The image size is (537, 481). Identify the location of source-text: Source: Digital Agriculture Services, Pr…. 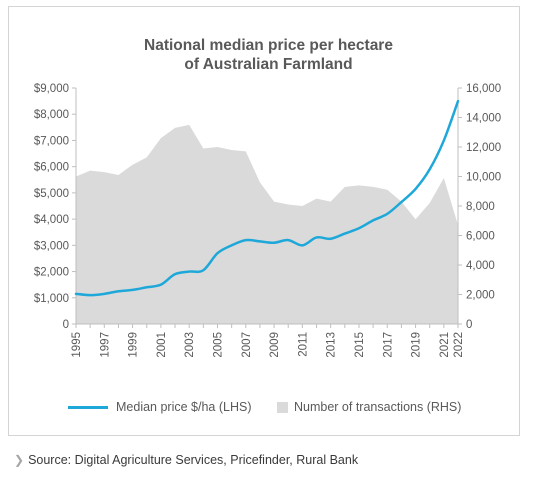
(193, 460).